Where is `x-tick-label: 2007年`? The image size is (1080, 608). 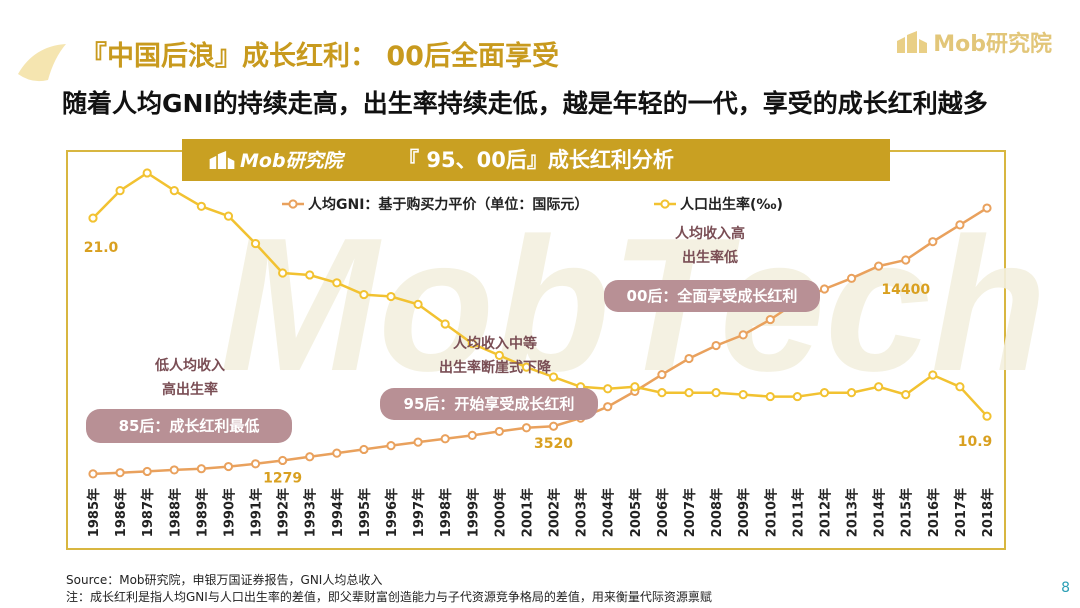
x-tick-label: 2007年 is located at coordinates (690, 512).